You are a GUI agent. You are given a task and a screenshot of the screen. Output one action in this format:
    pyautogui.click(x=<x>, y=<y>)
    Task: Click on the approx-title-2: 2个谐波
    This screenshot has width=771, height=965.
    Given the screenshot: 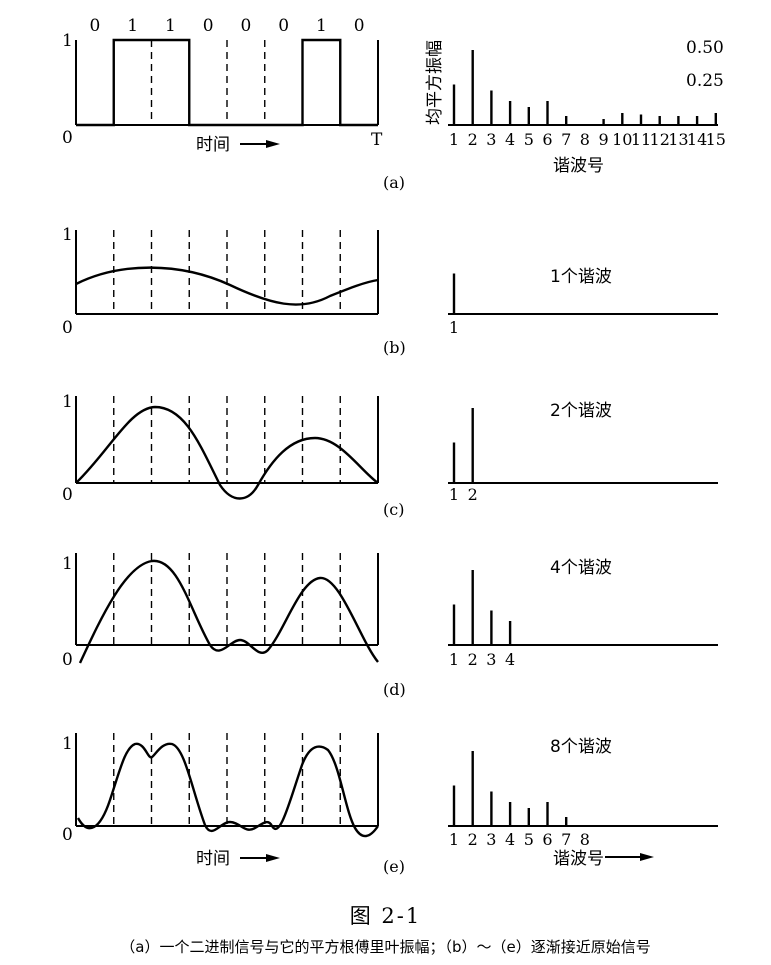 What is the action you would take?
    pyautogui.click(x=581, y=411)
    